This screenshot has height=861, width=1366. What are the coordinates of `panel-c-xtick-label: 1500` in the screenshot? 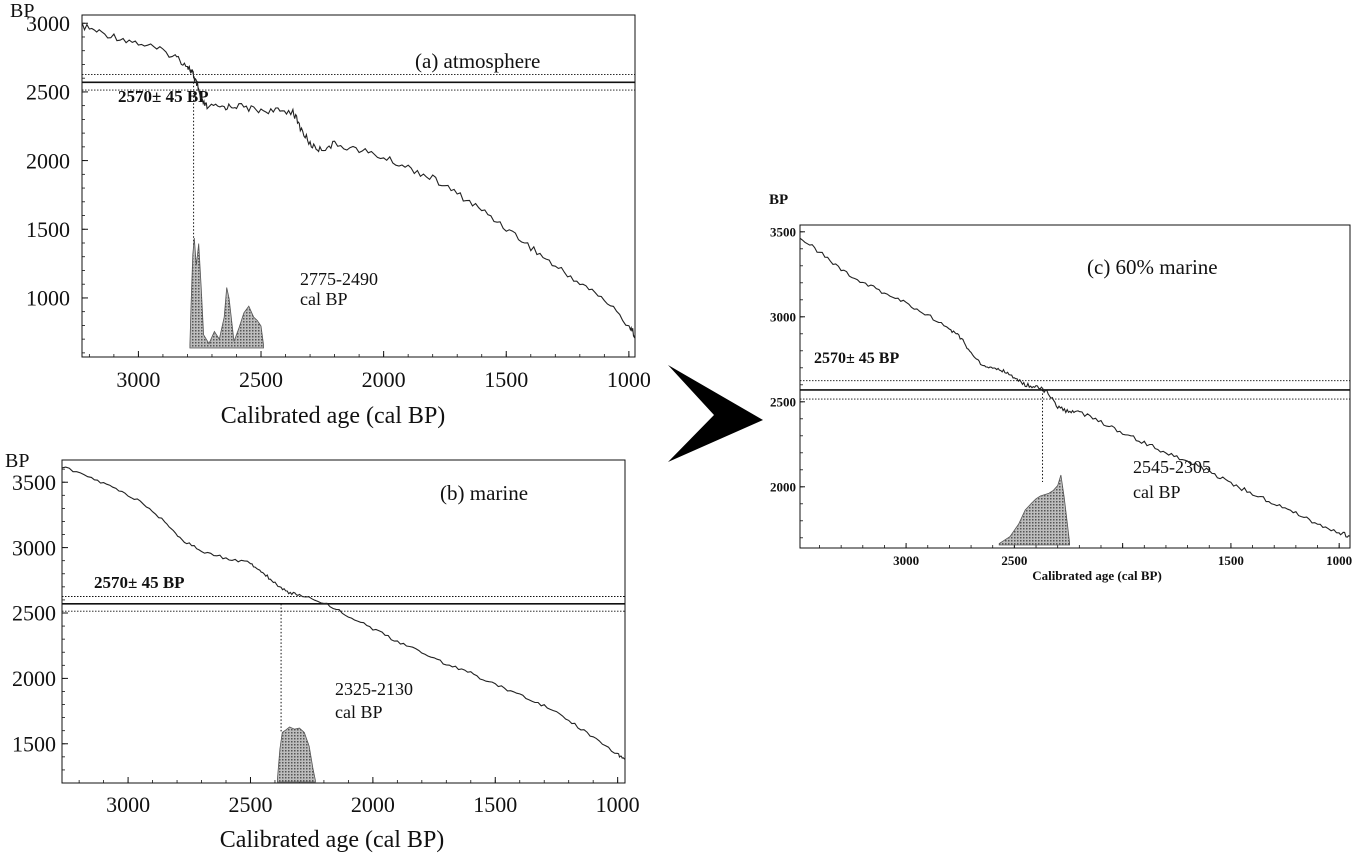 It's located at (1231, 560).